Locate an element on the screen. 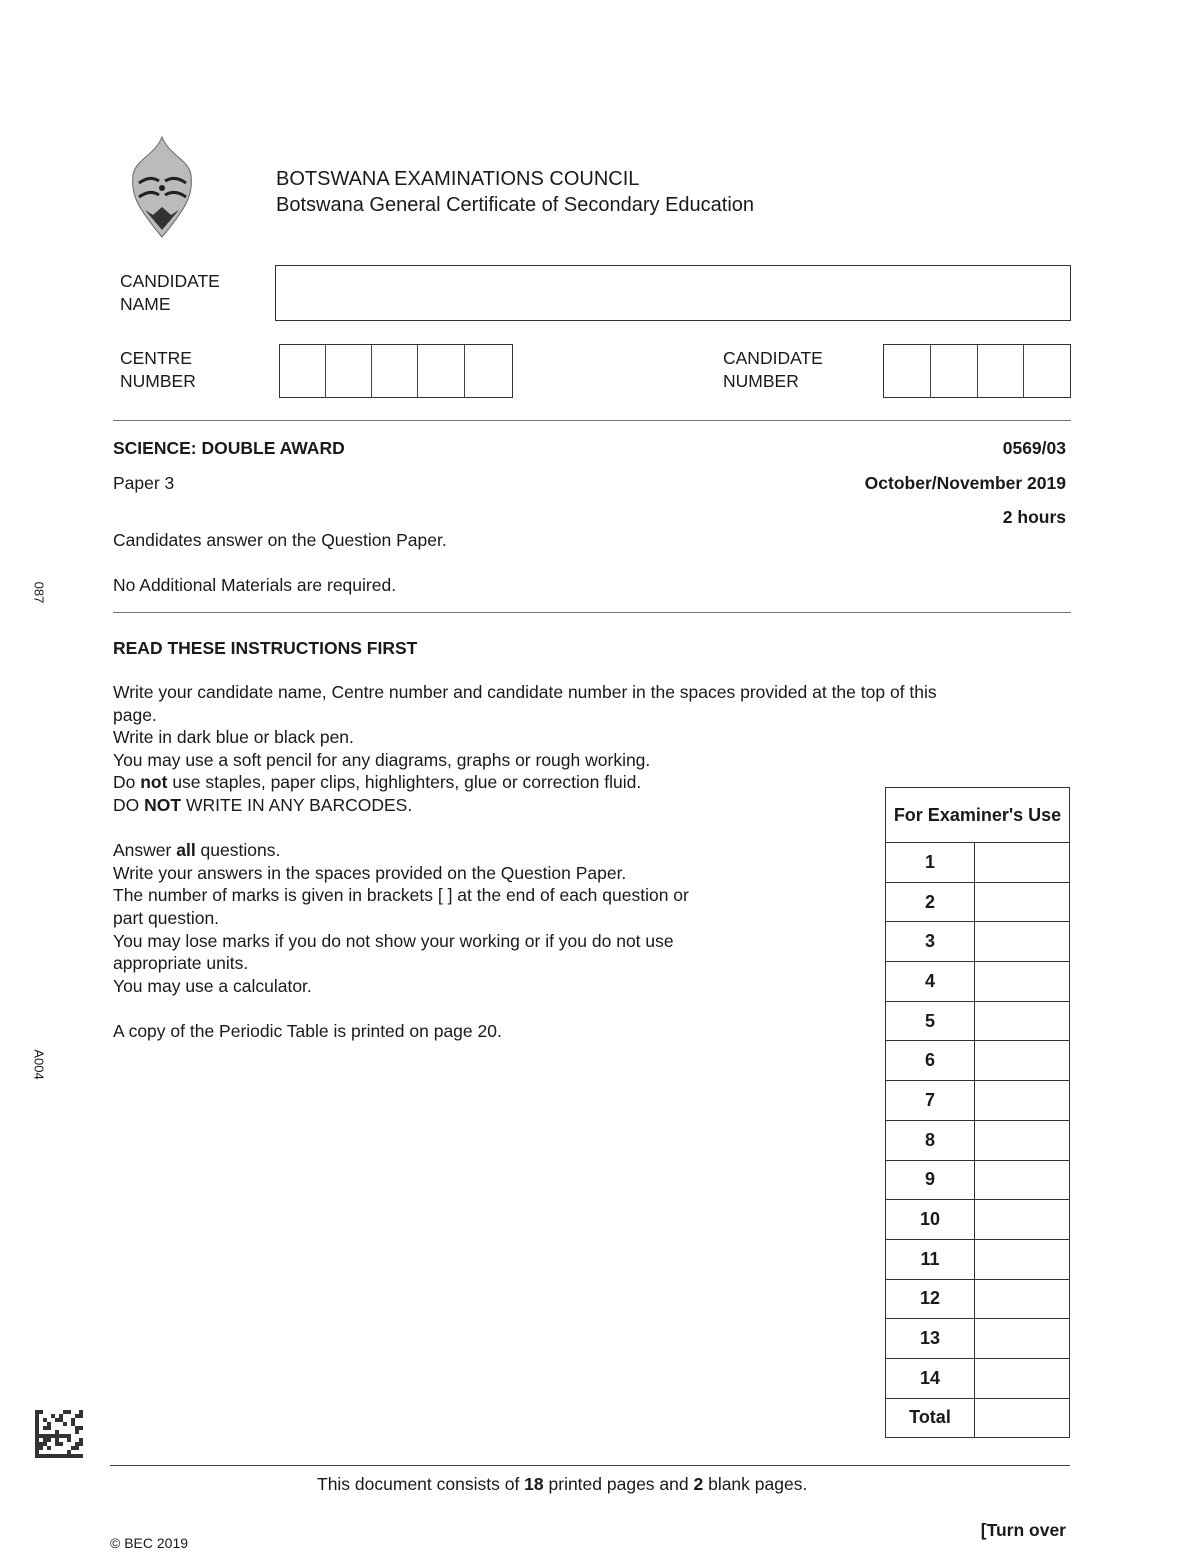 This screenshot has width=1200, height=1553. candidate-number-field is located at coordinates (977, 371).